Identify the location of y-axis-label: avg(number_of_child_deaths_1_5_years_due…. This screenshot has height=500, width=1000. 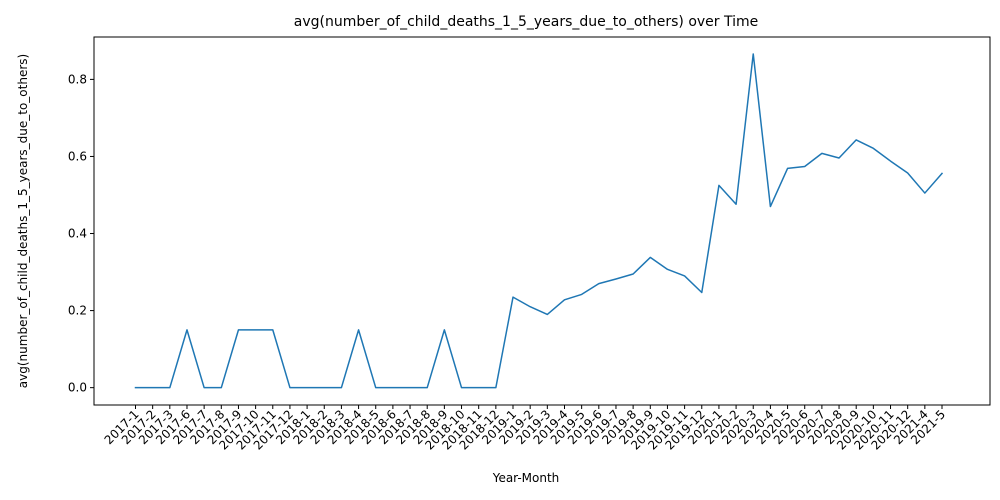
(23, 221).